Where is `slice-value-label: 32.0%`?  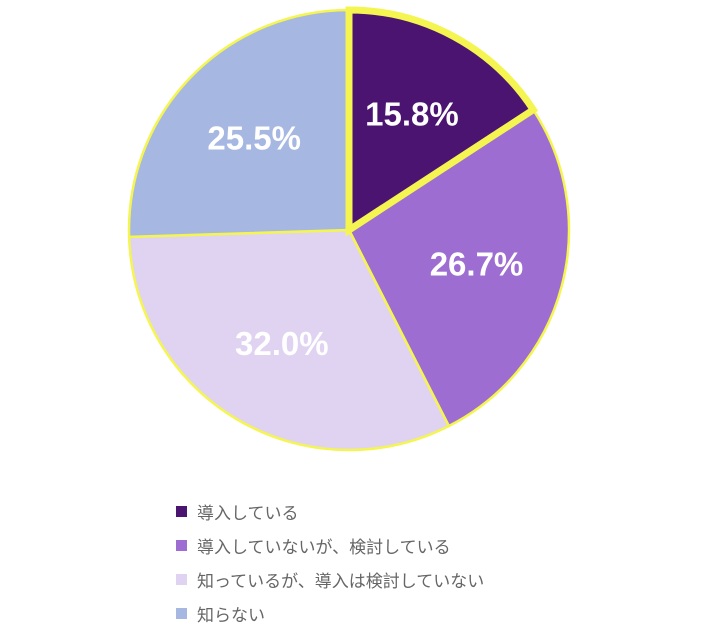
slice-value-label: 32.0% is located at coordinates (282, 343).